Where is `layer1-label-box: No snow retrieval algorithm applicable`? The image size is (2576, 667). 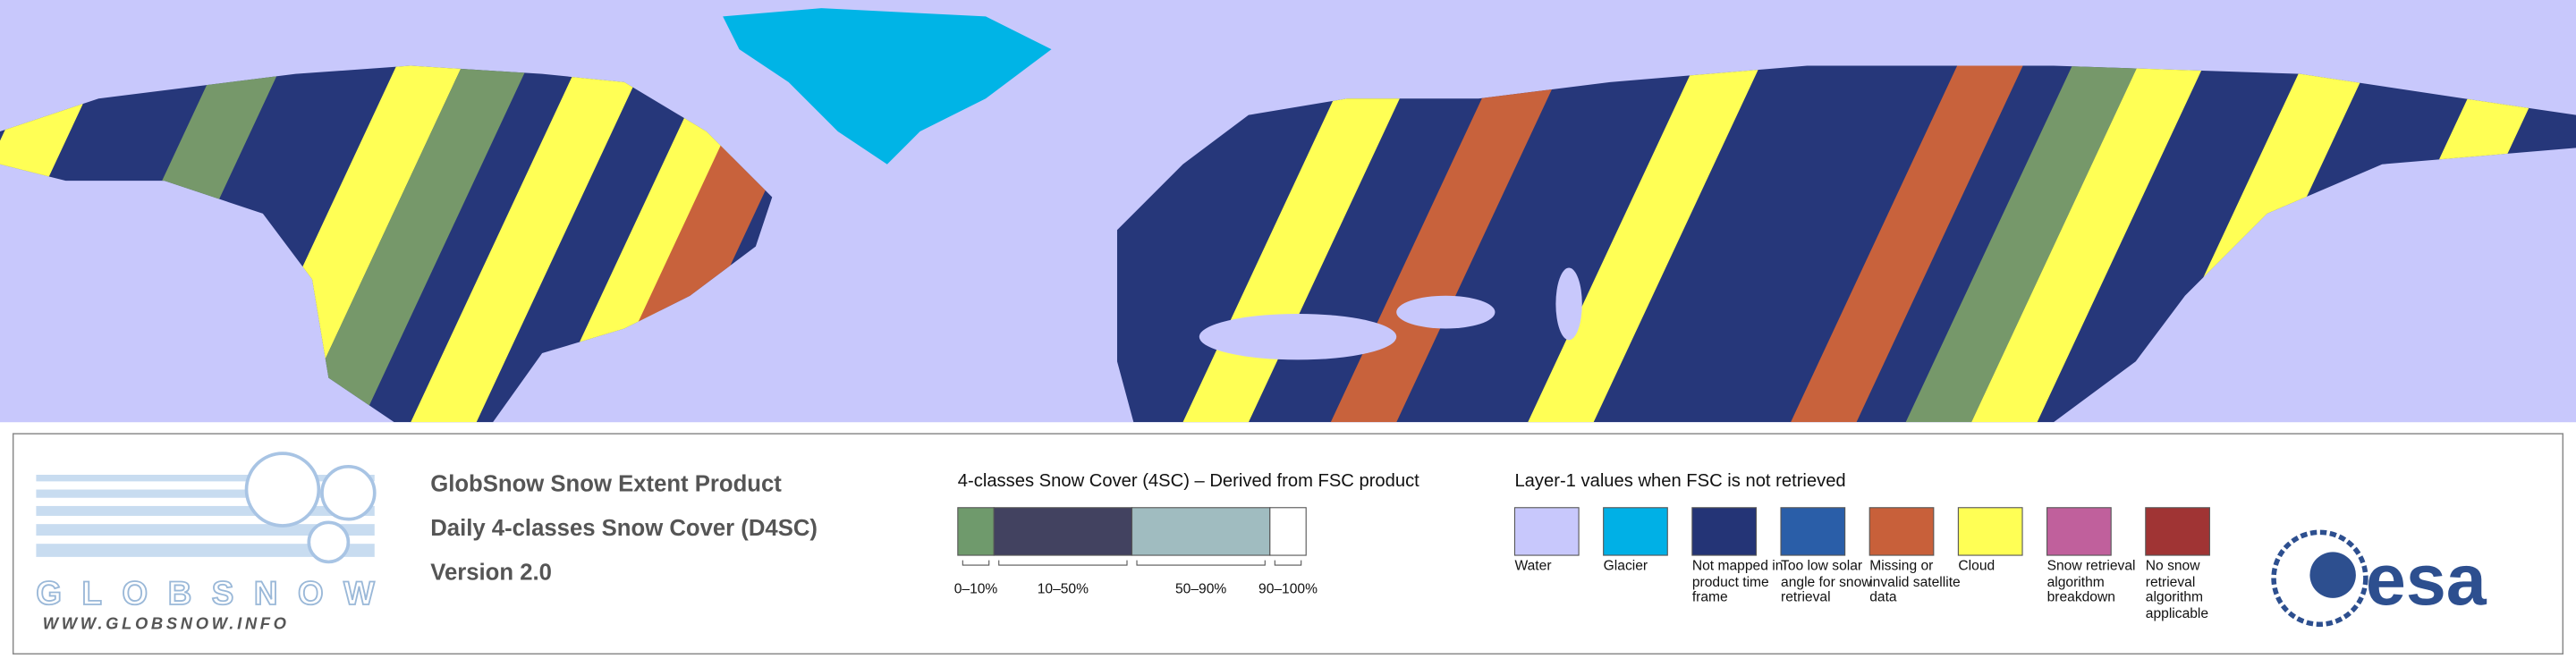
layer1-label-box: No snow retrieval algorithm applicable is located at coordinates (2177, 590).